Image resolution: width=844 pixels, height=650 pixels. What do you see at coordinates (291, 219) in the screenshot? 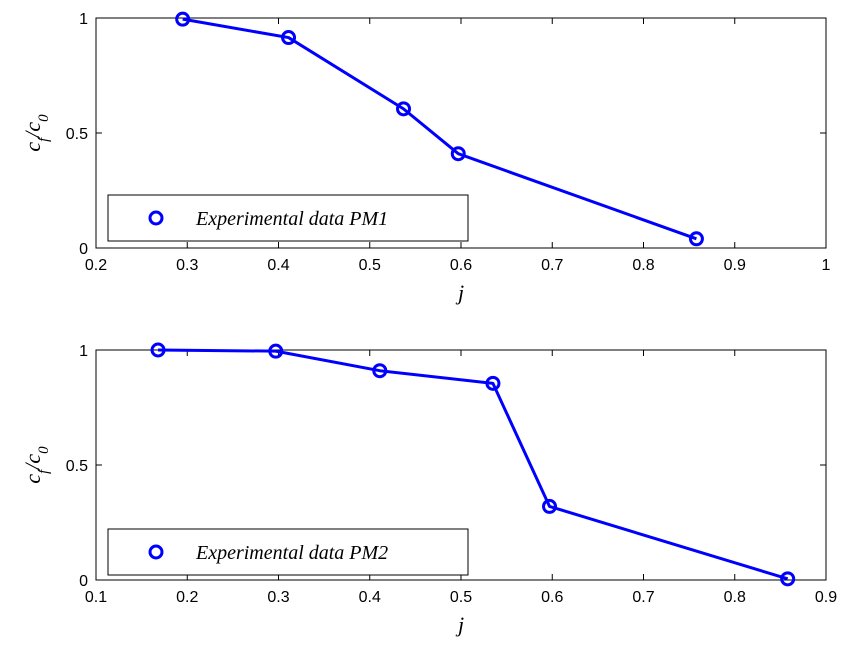
I see `legend-label: Experimental data PM1` at bounding box center [291, 219].